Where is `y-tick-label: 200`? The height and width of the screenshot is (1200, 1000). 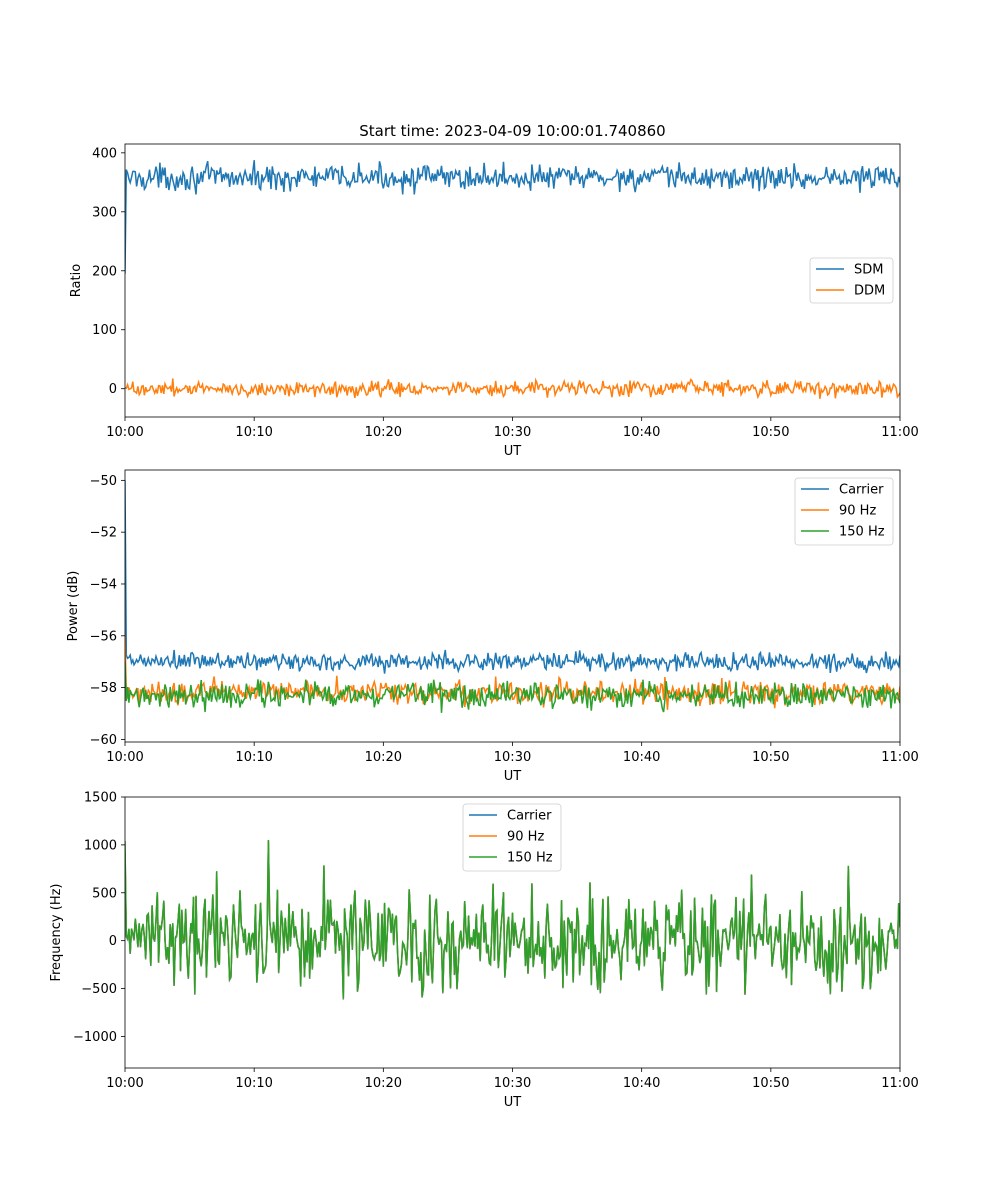 y-tick-label: 200 is located at coordinates (104, 271).